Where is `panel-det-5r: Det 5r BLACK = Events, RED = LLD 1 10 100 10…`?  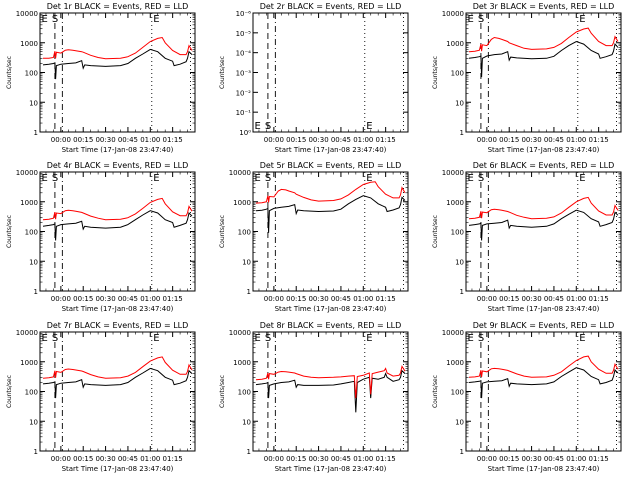
panel-det-5r: Det 5r BLACK = Events, RED = LLD 1 10 100 10… is located at coordinates (314, 237).